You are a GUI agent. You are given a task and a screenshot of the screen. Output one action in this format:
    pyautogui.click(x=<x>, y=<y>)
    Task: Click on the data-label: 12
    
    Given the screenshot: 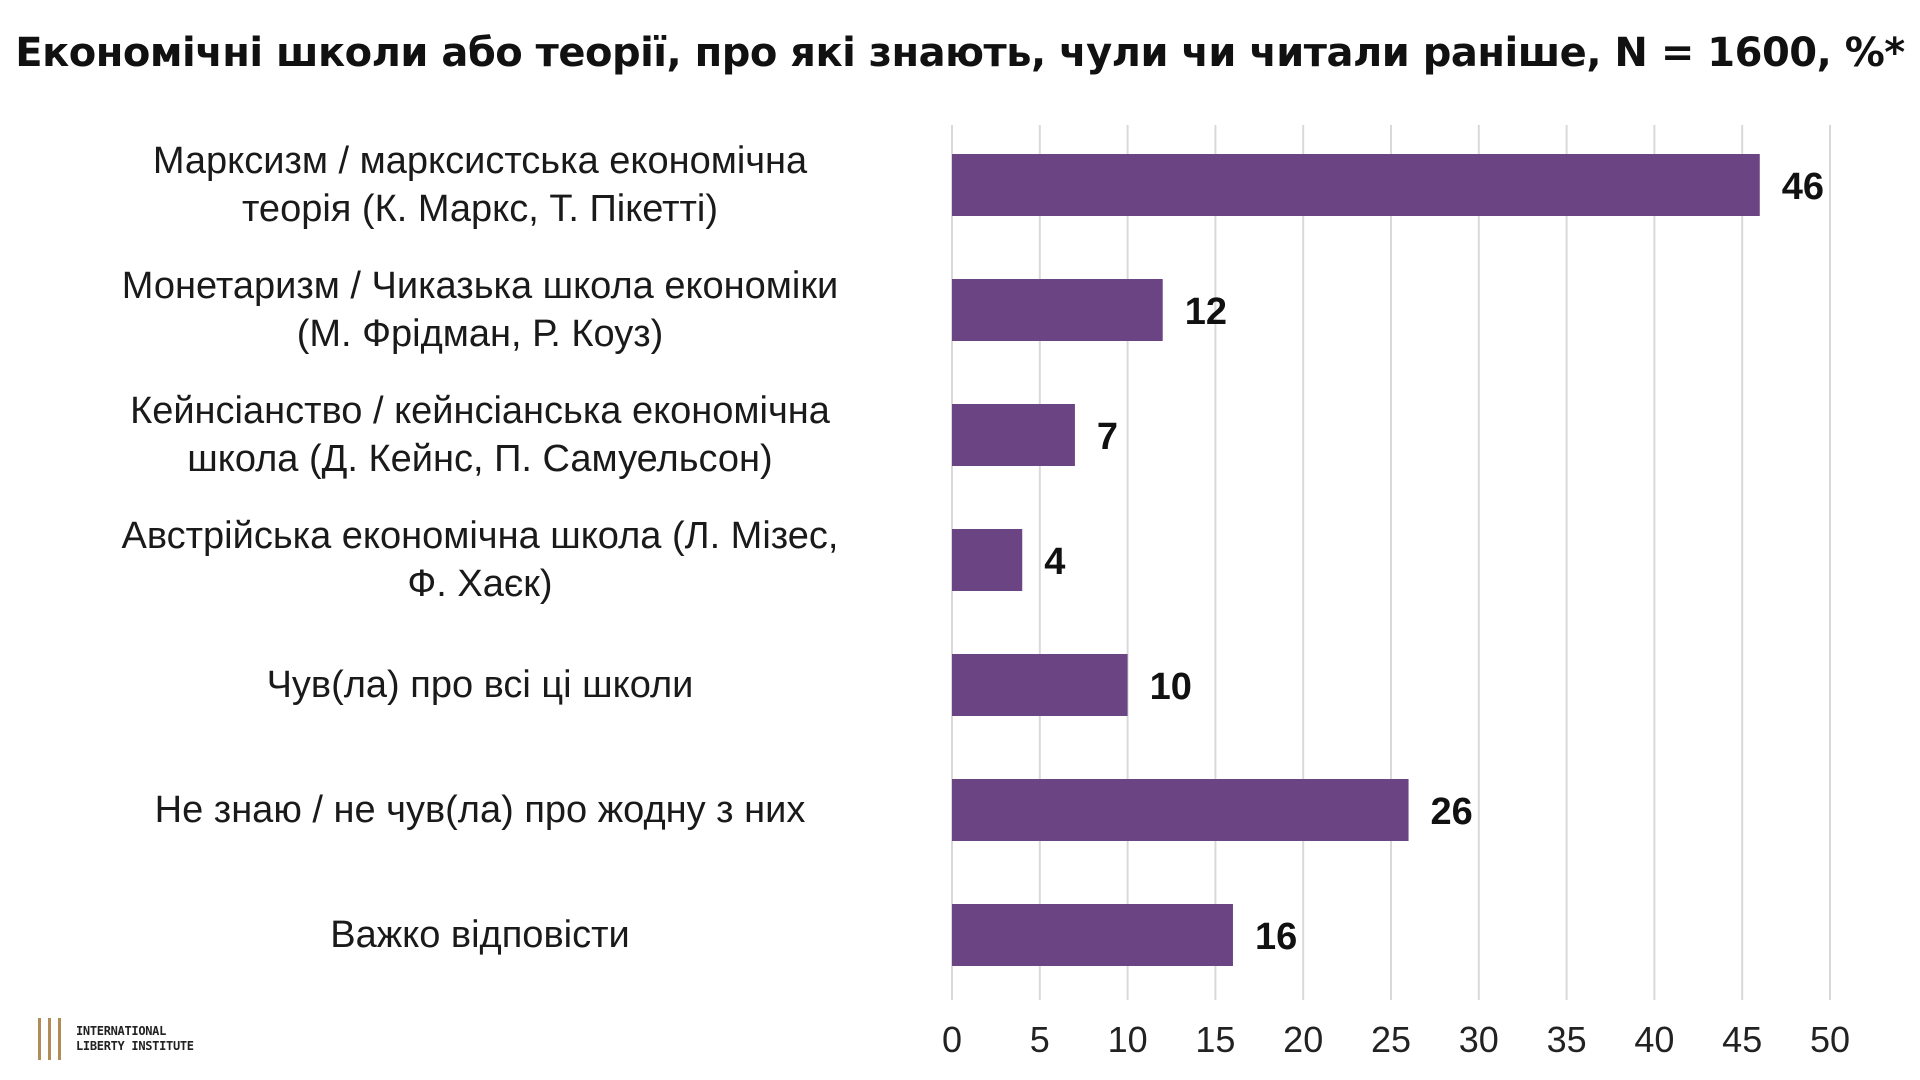 What is the action you would take?
    pyautogui.click(x=1206, y=312)
    